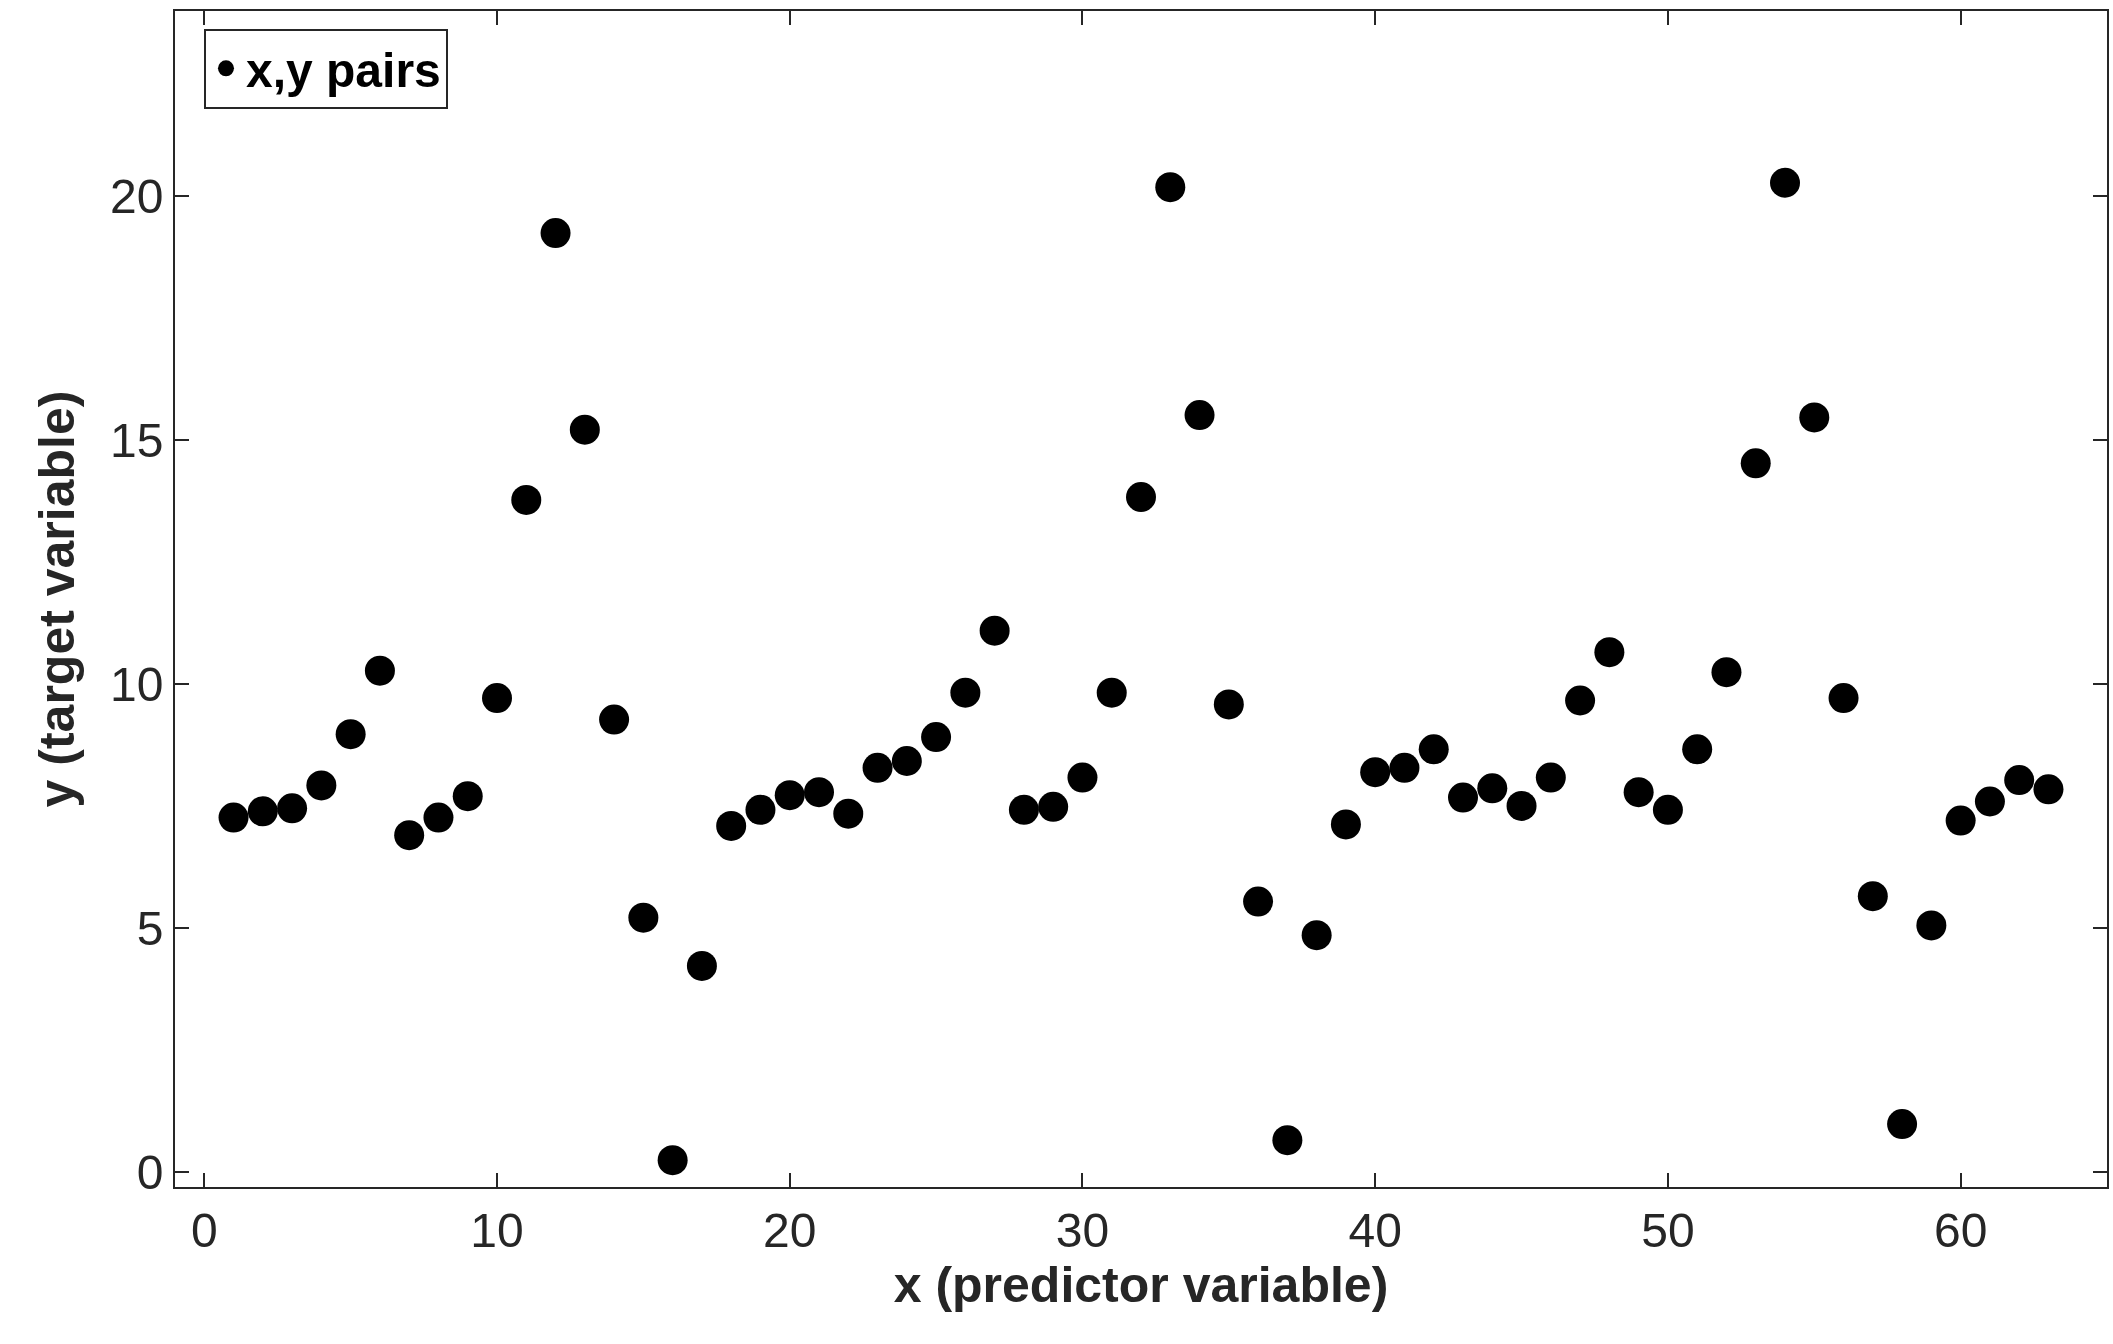 Image resolution: width=2113 pixels, height=1344 pixels. Describe the element at coordinates (1375, 1230) in the screenshot. I see `x-tick-label: 40` at that location.